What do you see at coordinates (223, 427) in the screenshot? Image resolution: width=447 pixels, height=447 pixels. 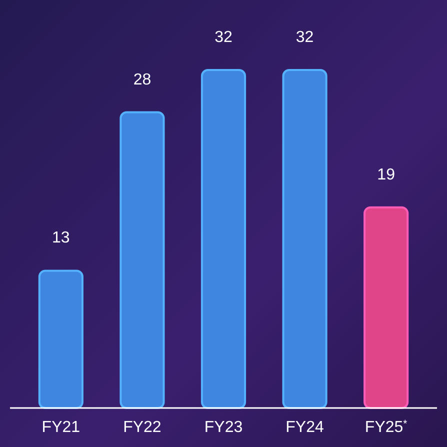 I see `x-tick-label: FY23` at bounding box center [223, 427].